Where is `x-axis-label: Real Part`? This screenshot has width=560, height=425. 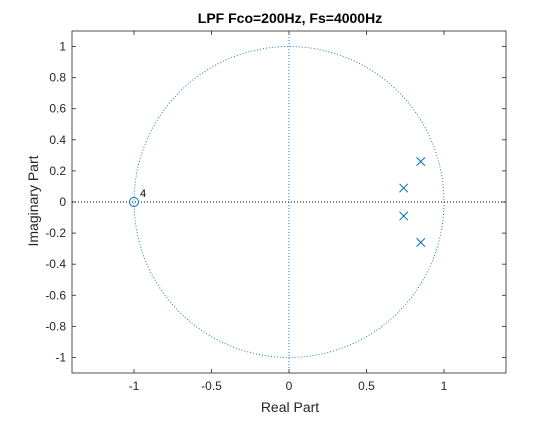
x-axis-label: Real Part is located at coordinates (290, 407).